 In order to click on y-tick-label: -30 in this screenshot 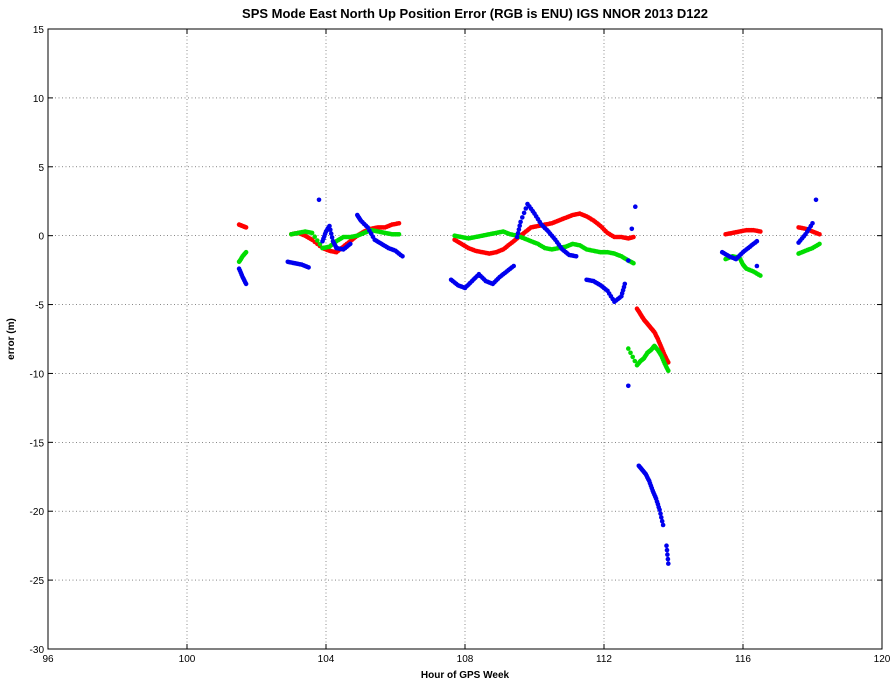, I will do `click(37, 650)`.